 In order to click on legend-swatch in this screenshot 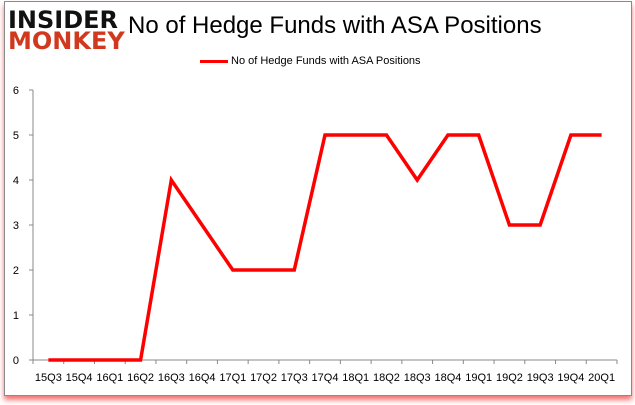, I will do `click(214, 61)`.